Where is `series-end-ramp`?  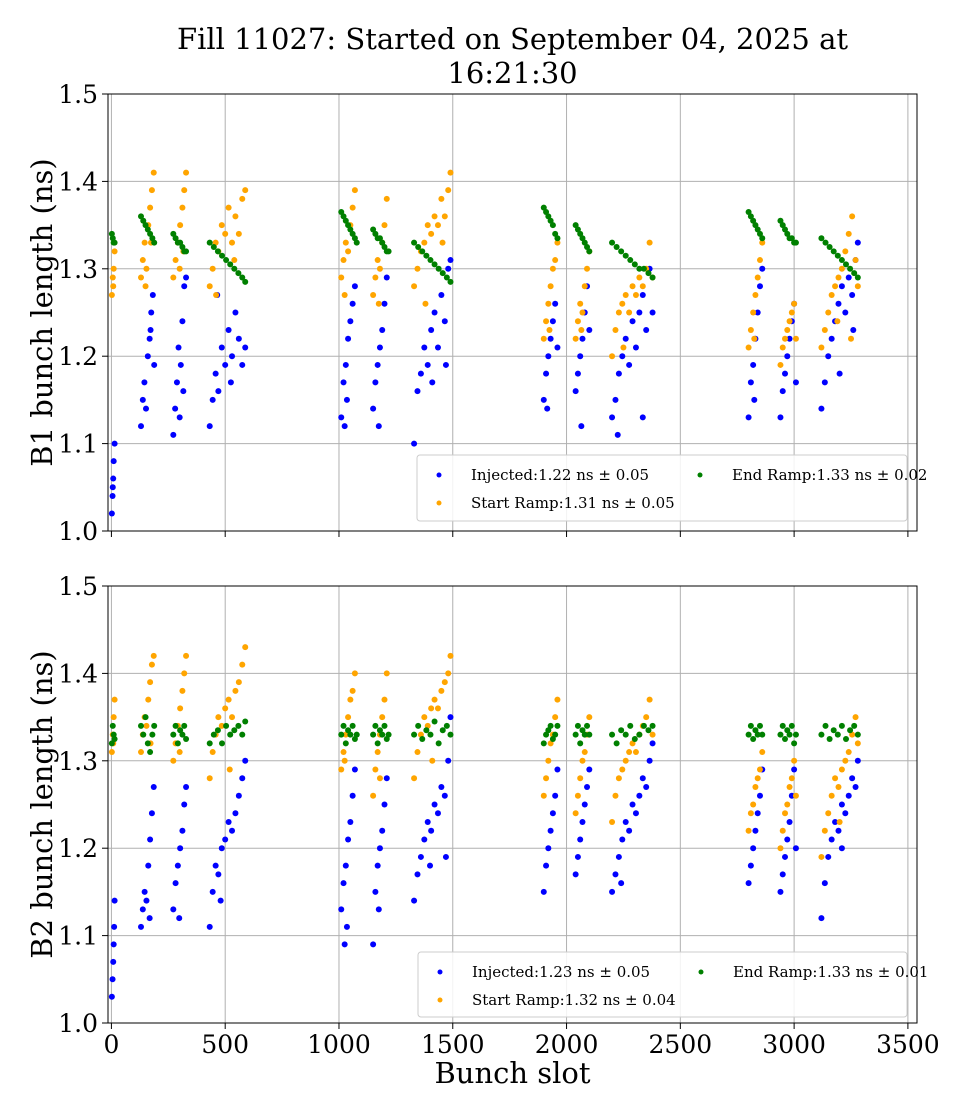
series-end-ramp is located at coordinates (484, 244).